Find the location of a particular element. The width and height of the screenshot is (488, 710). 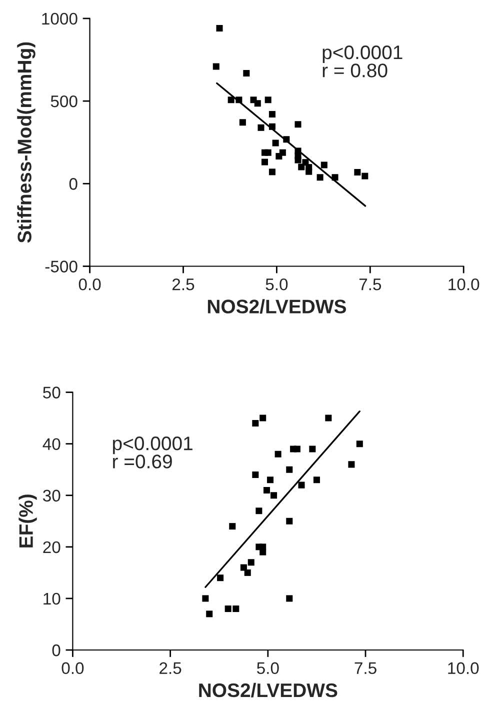

annotation: p<0.0001 r = 0.80 is located at coordinates (362, 61).